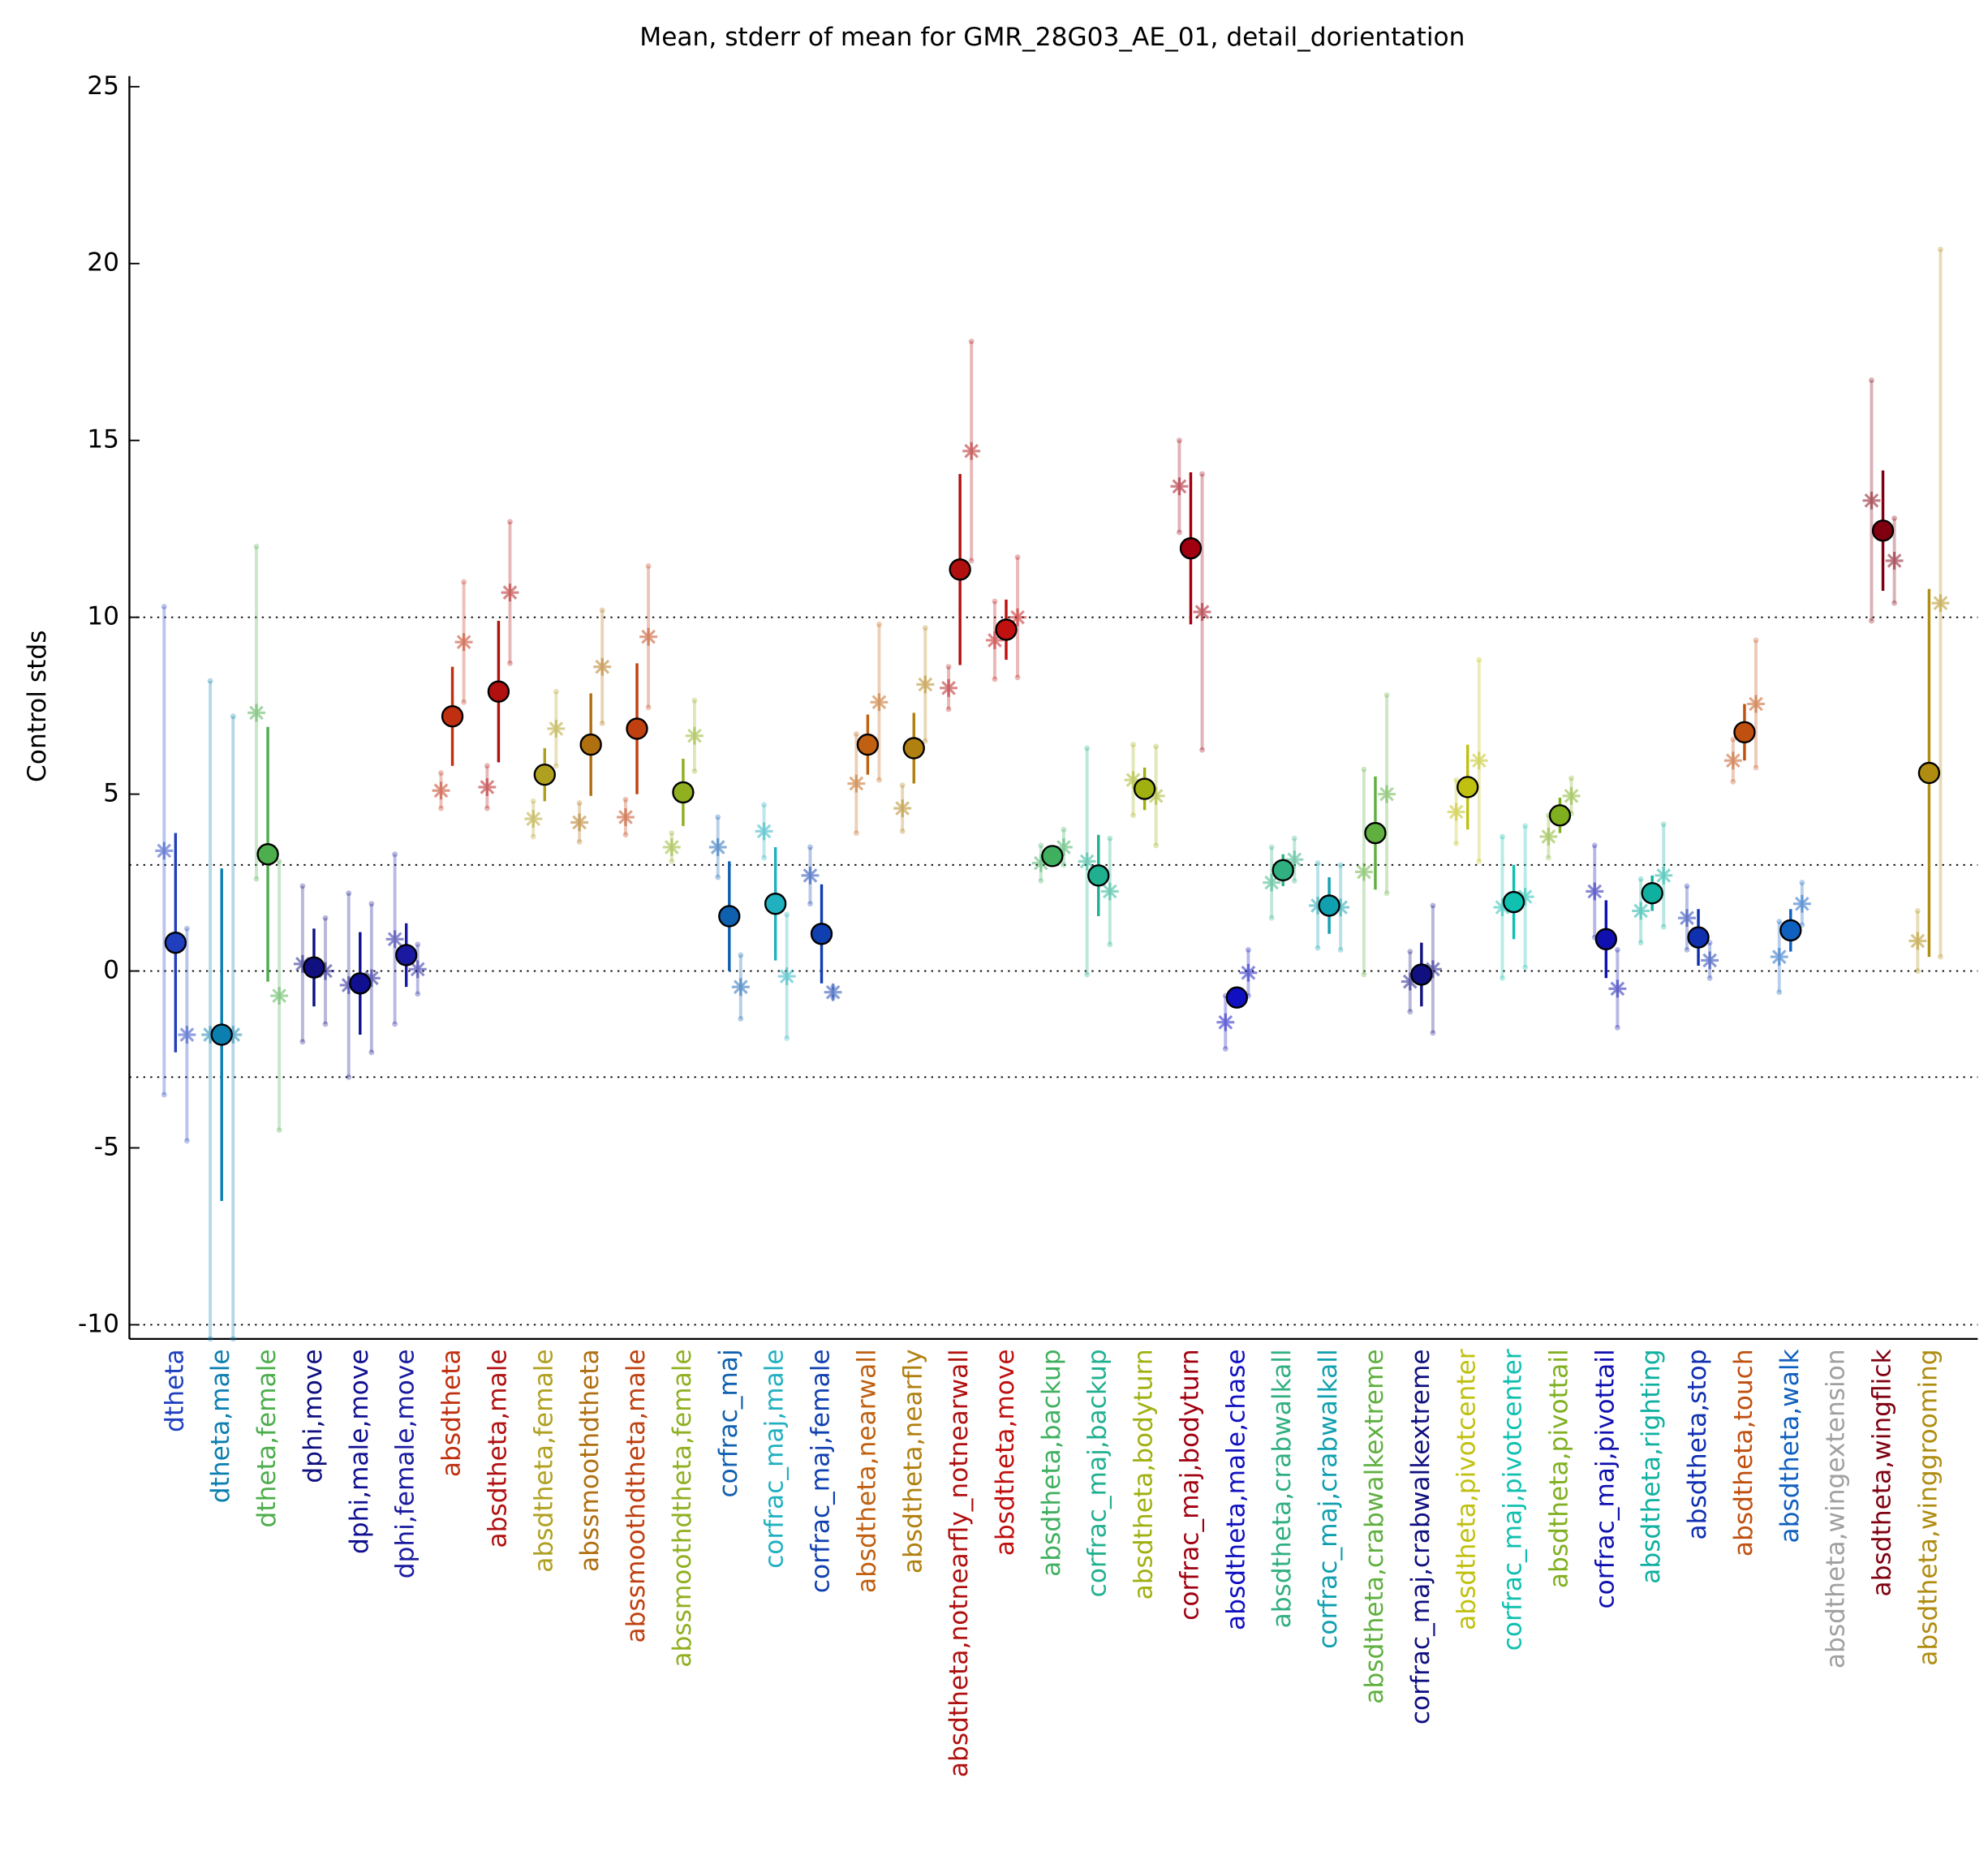 The image size is (1988, 1860). Describe the element at coordinates (1051, 1463) in the screenshot. I see `x-tick-label: absdtheta,backup` at that location.